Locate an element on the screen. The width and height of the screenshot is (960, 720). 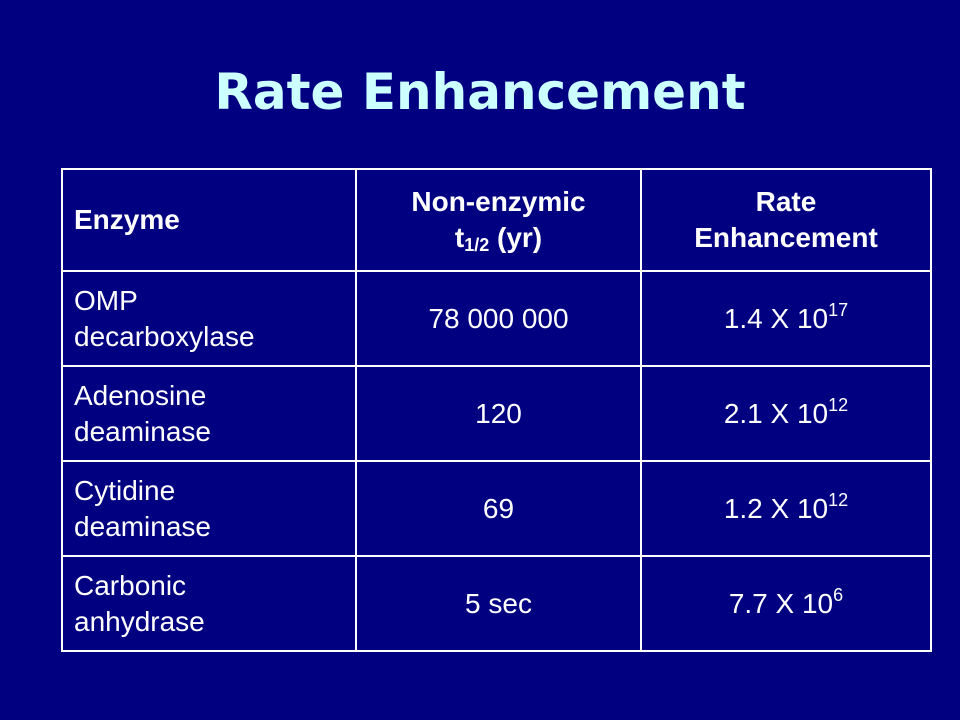
cell-half-life: 78 000 000 is located at coordinates (498, 318).